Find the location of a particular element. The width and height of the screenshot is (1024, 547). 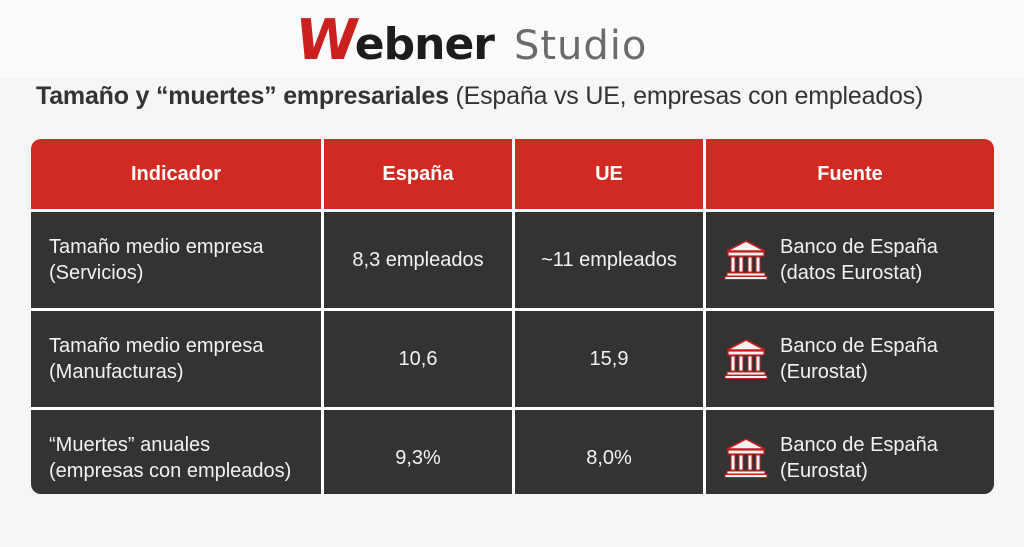

spain-value: 9,3% is located at coordinates (419, 452).